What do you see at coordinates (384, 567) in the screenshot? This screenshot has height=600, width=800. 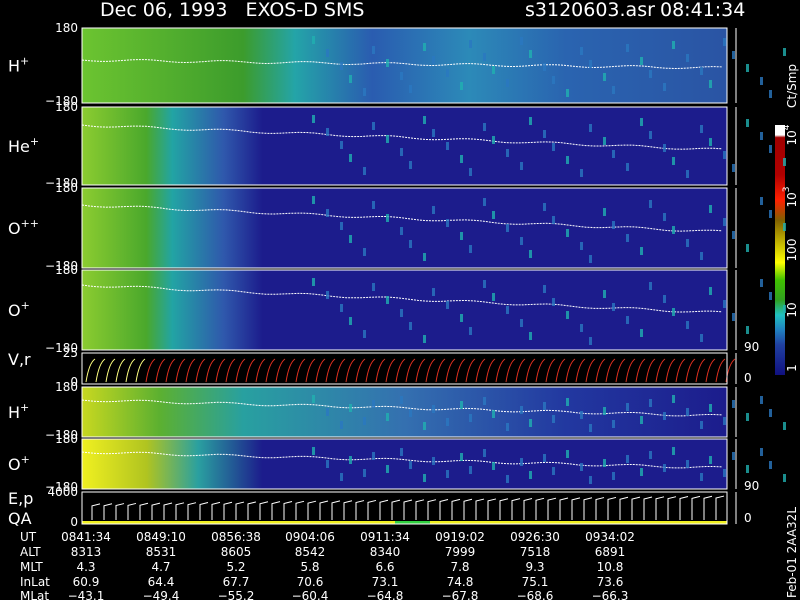 I see `table-cell: 6.6` at bounding box center [384, 567].